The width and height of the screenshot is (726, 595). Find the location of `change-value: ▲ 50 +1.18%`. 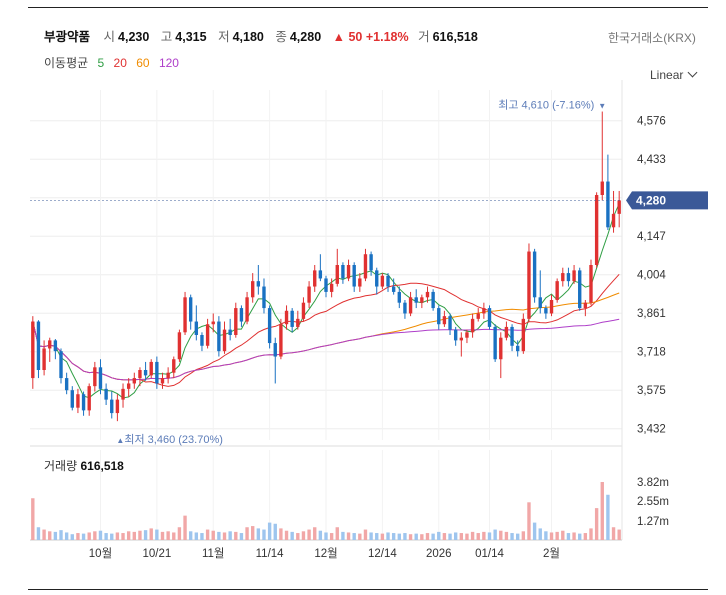

change-value: ▲ 50 +1.18% is located at coordinates (370, 37).